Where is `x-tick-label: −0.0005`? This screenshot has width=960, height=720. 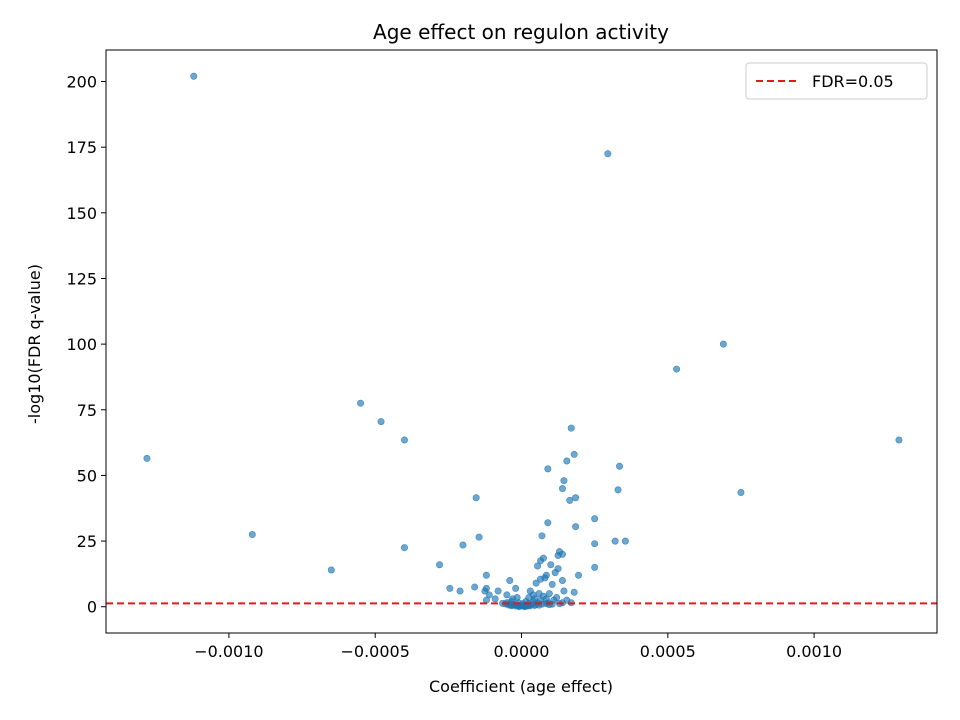 x-tick-label: −0.0005 is located at coordinates (375, 651).